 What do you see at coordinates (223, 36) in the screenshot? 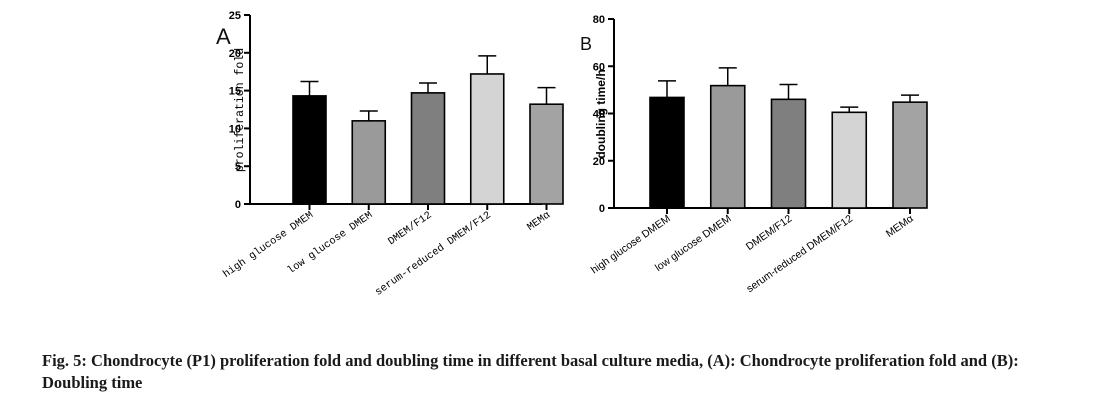
I see `panel-a-label: A` at bounding box center [223, 36].